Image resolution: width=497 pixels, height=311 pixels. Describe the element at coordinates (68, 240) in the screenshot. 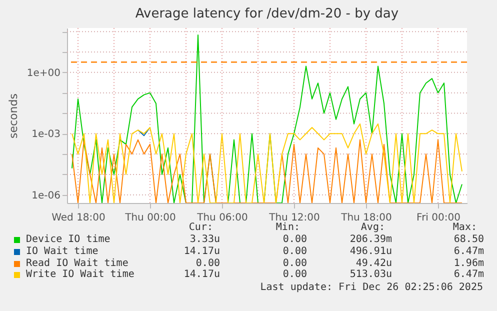

I see `legend-label: Device IO time` at that location.